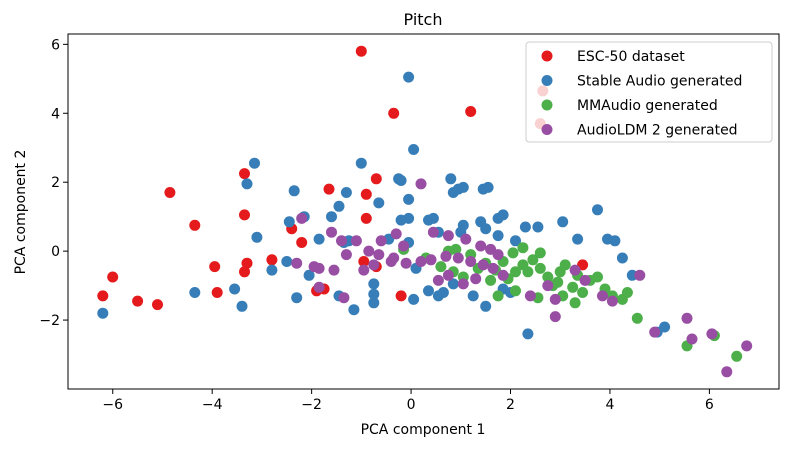 Image resolution: width=791 pixels, height=449 pixels. What do you see at coordinates (55, 114) in the screenshot?
I see `y-tick-label: 4` at bounding box center [55, 114].